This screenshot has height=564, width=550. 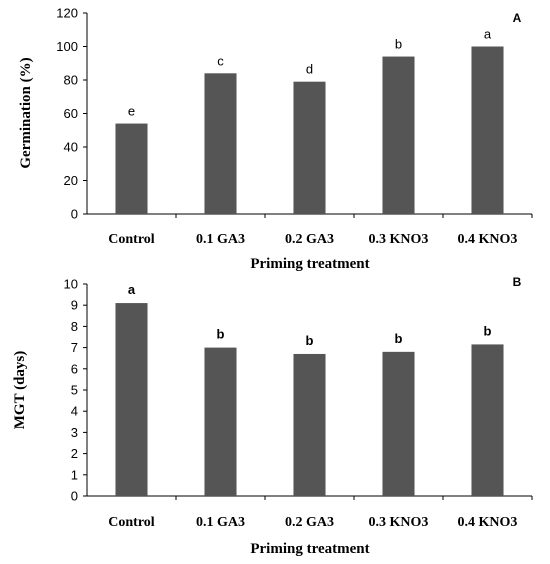 What do you see at coordinates (71, 113) in the screenshot?
I see `y-tick-label: 60` at bounding box center [71, 113].